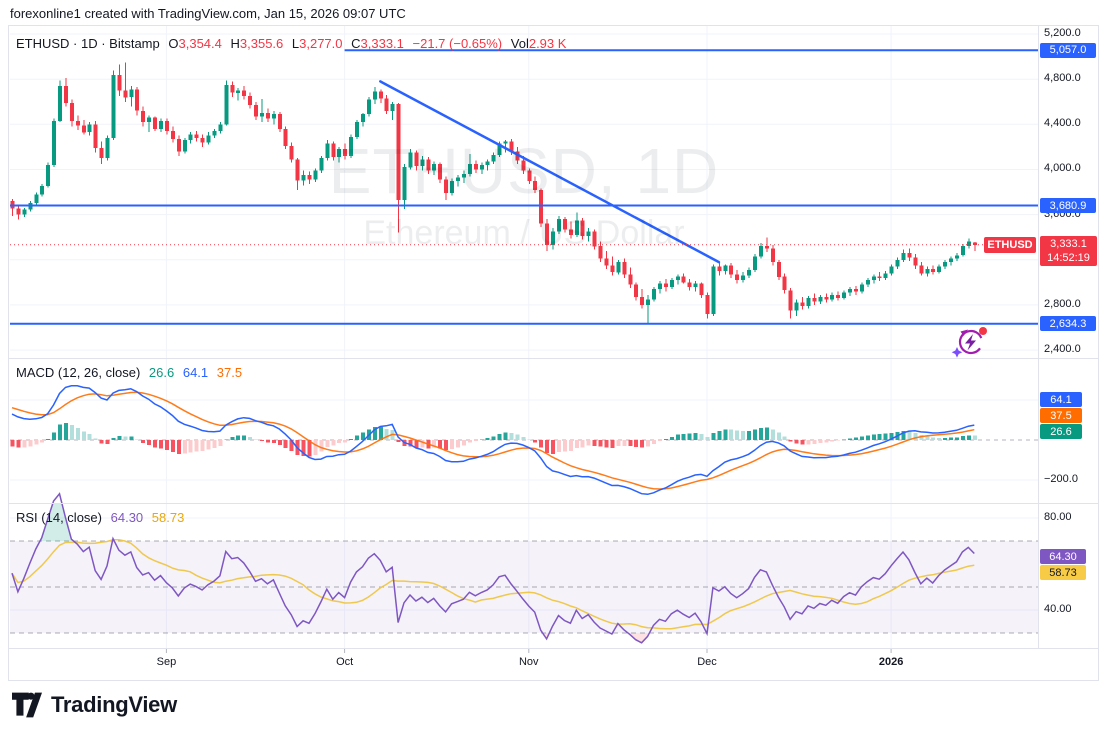 This screenshot has width=1110, height=739. Describe the element at coordinates (1068, 50) in the screenshot. I see `price-line-tag: 5,057.0` at that location.